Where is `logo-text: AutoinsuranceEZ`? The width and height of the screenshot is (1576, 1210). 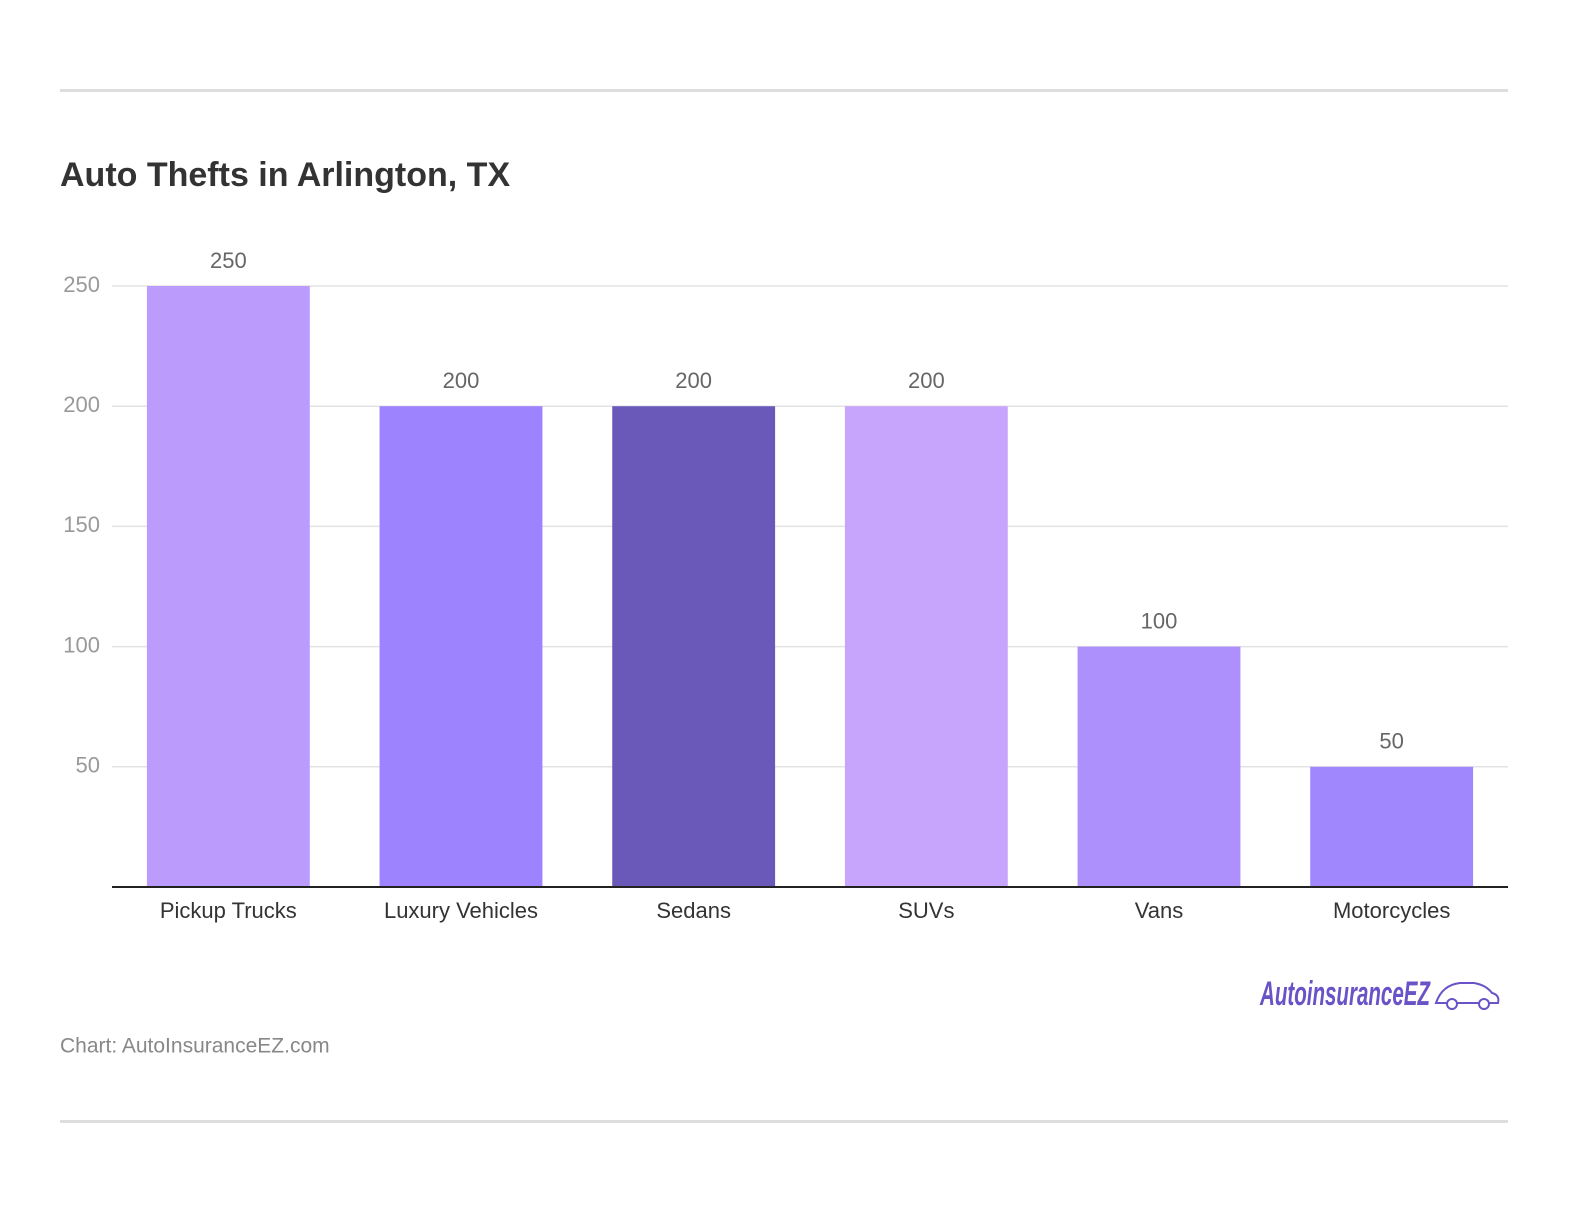
logo-text: AutoinsuranceEZ is located at coordinates (1344, 994).